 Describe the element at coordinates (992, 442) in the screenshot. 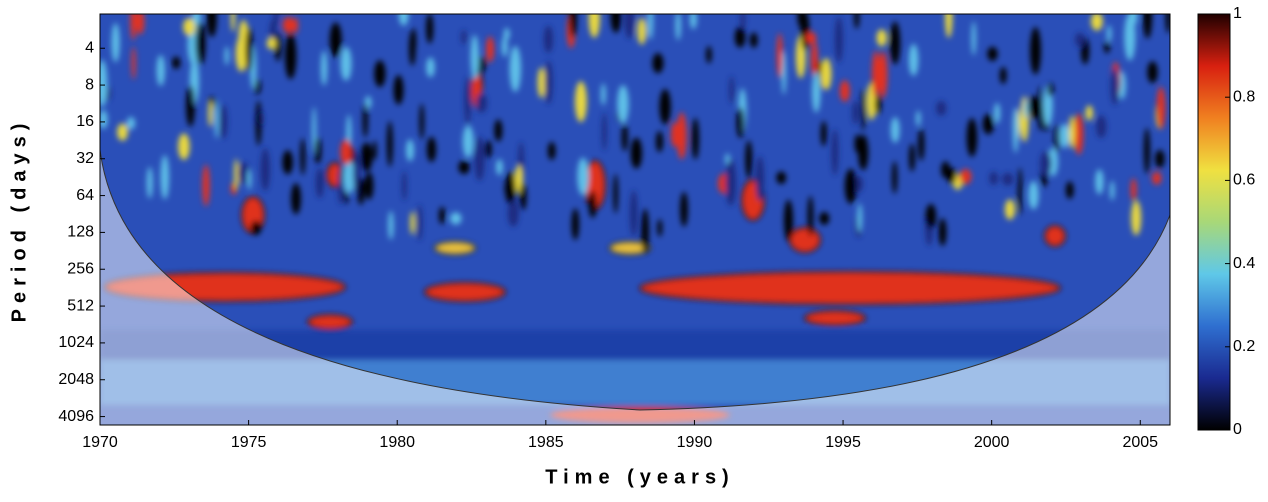

I see `x-tick-label: 2000` at that location.